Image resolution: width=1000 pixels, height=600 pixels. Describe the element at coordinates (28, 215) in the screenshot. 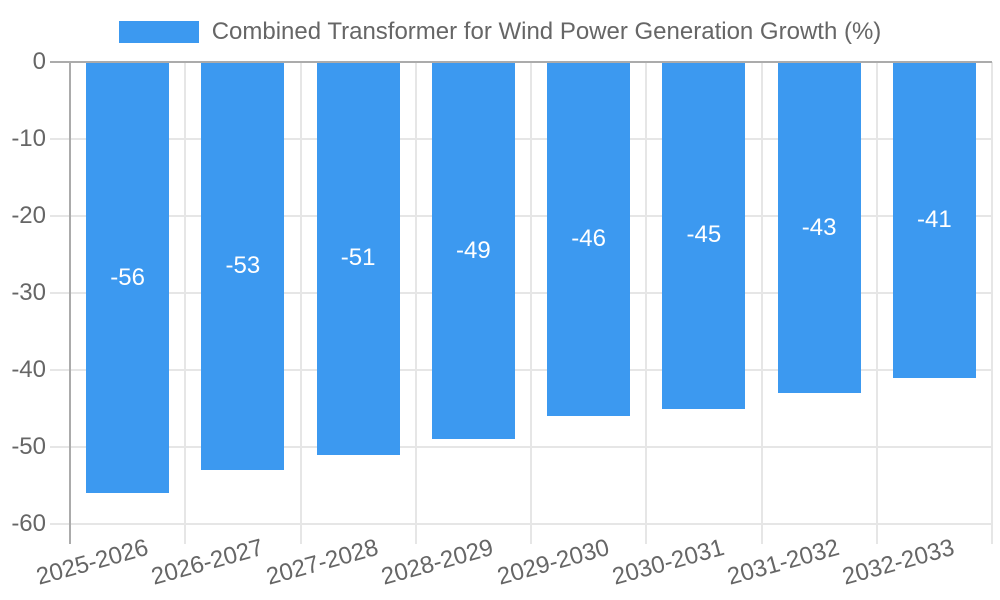

I see `y-tick-label: -20` at that location.